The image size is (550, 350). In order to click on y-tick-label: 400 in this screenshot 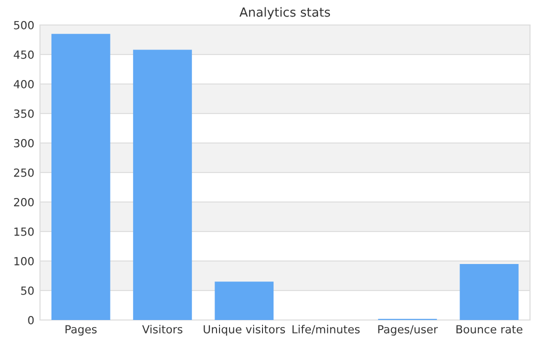, I will do `click(24, 84)`.